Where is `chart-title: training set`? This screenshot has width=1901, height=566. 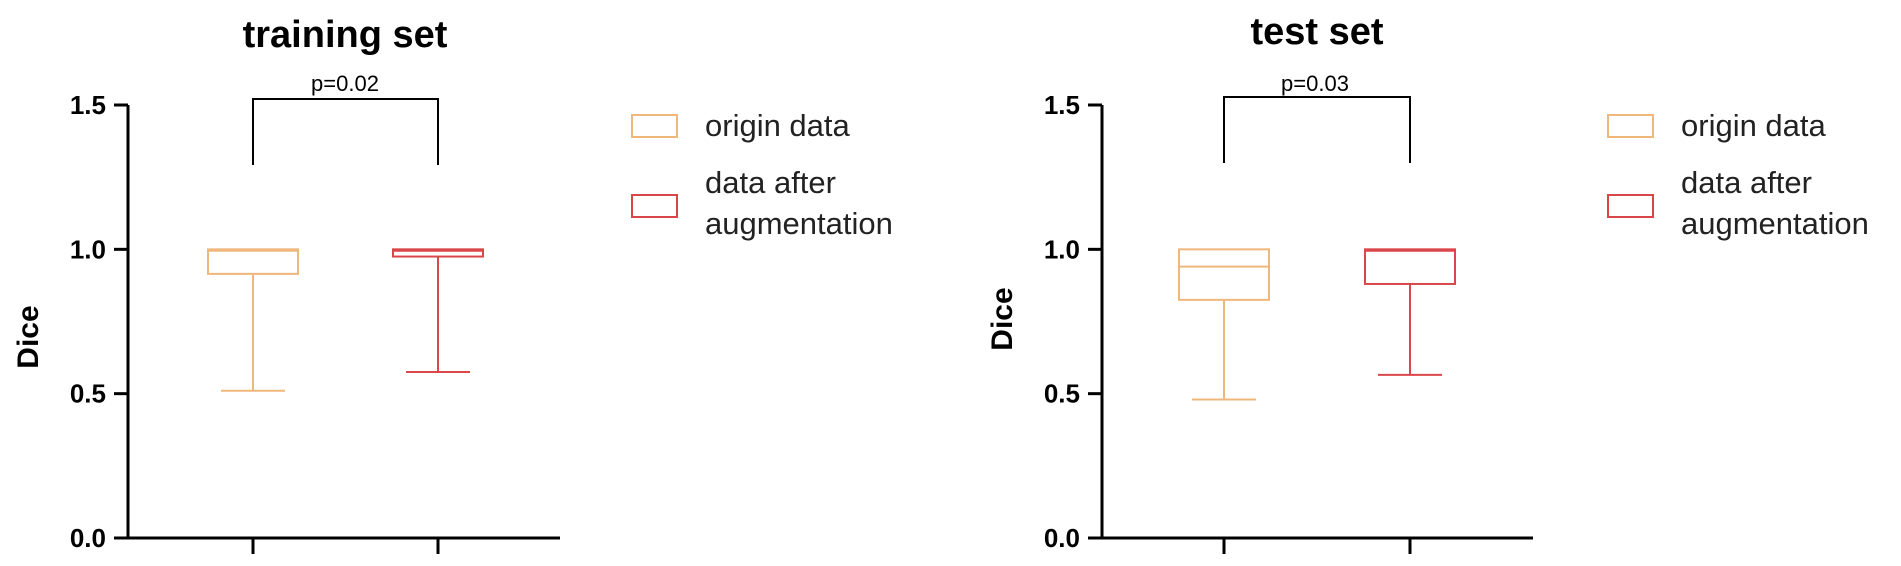 chart-title: training set is located at coordinates (345, 35).